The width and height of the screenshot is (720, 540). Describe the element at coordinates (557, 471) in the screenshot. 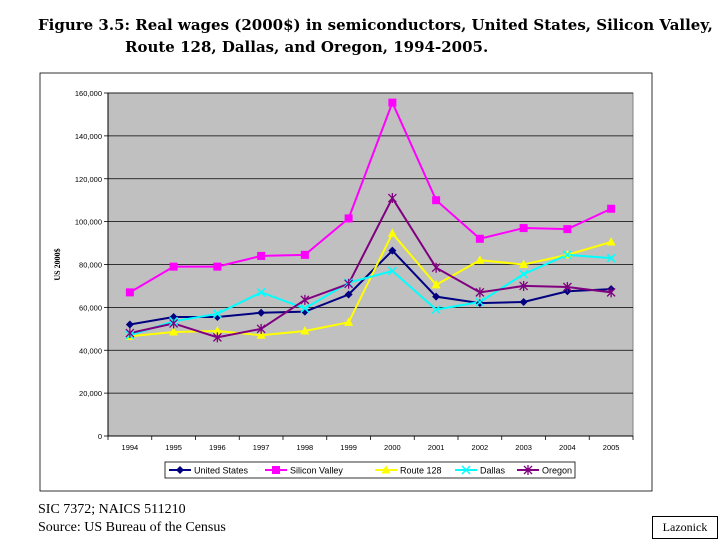

I see `legend-label: Oregon` at that location.